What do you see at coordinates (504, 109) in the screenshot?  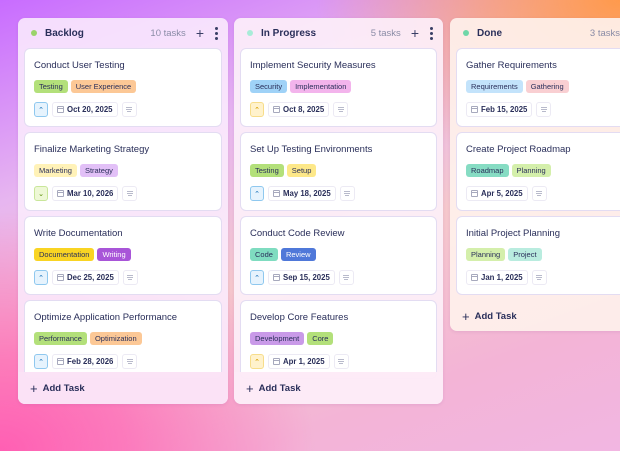 I see `due-date-label: Feb 15, 2025` at bounding box center [504, 109].